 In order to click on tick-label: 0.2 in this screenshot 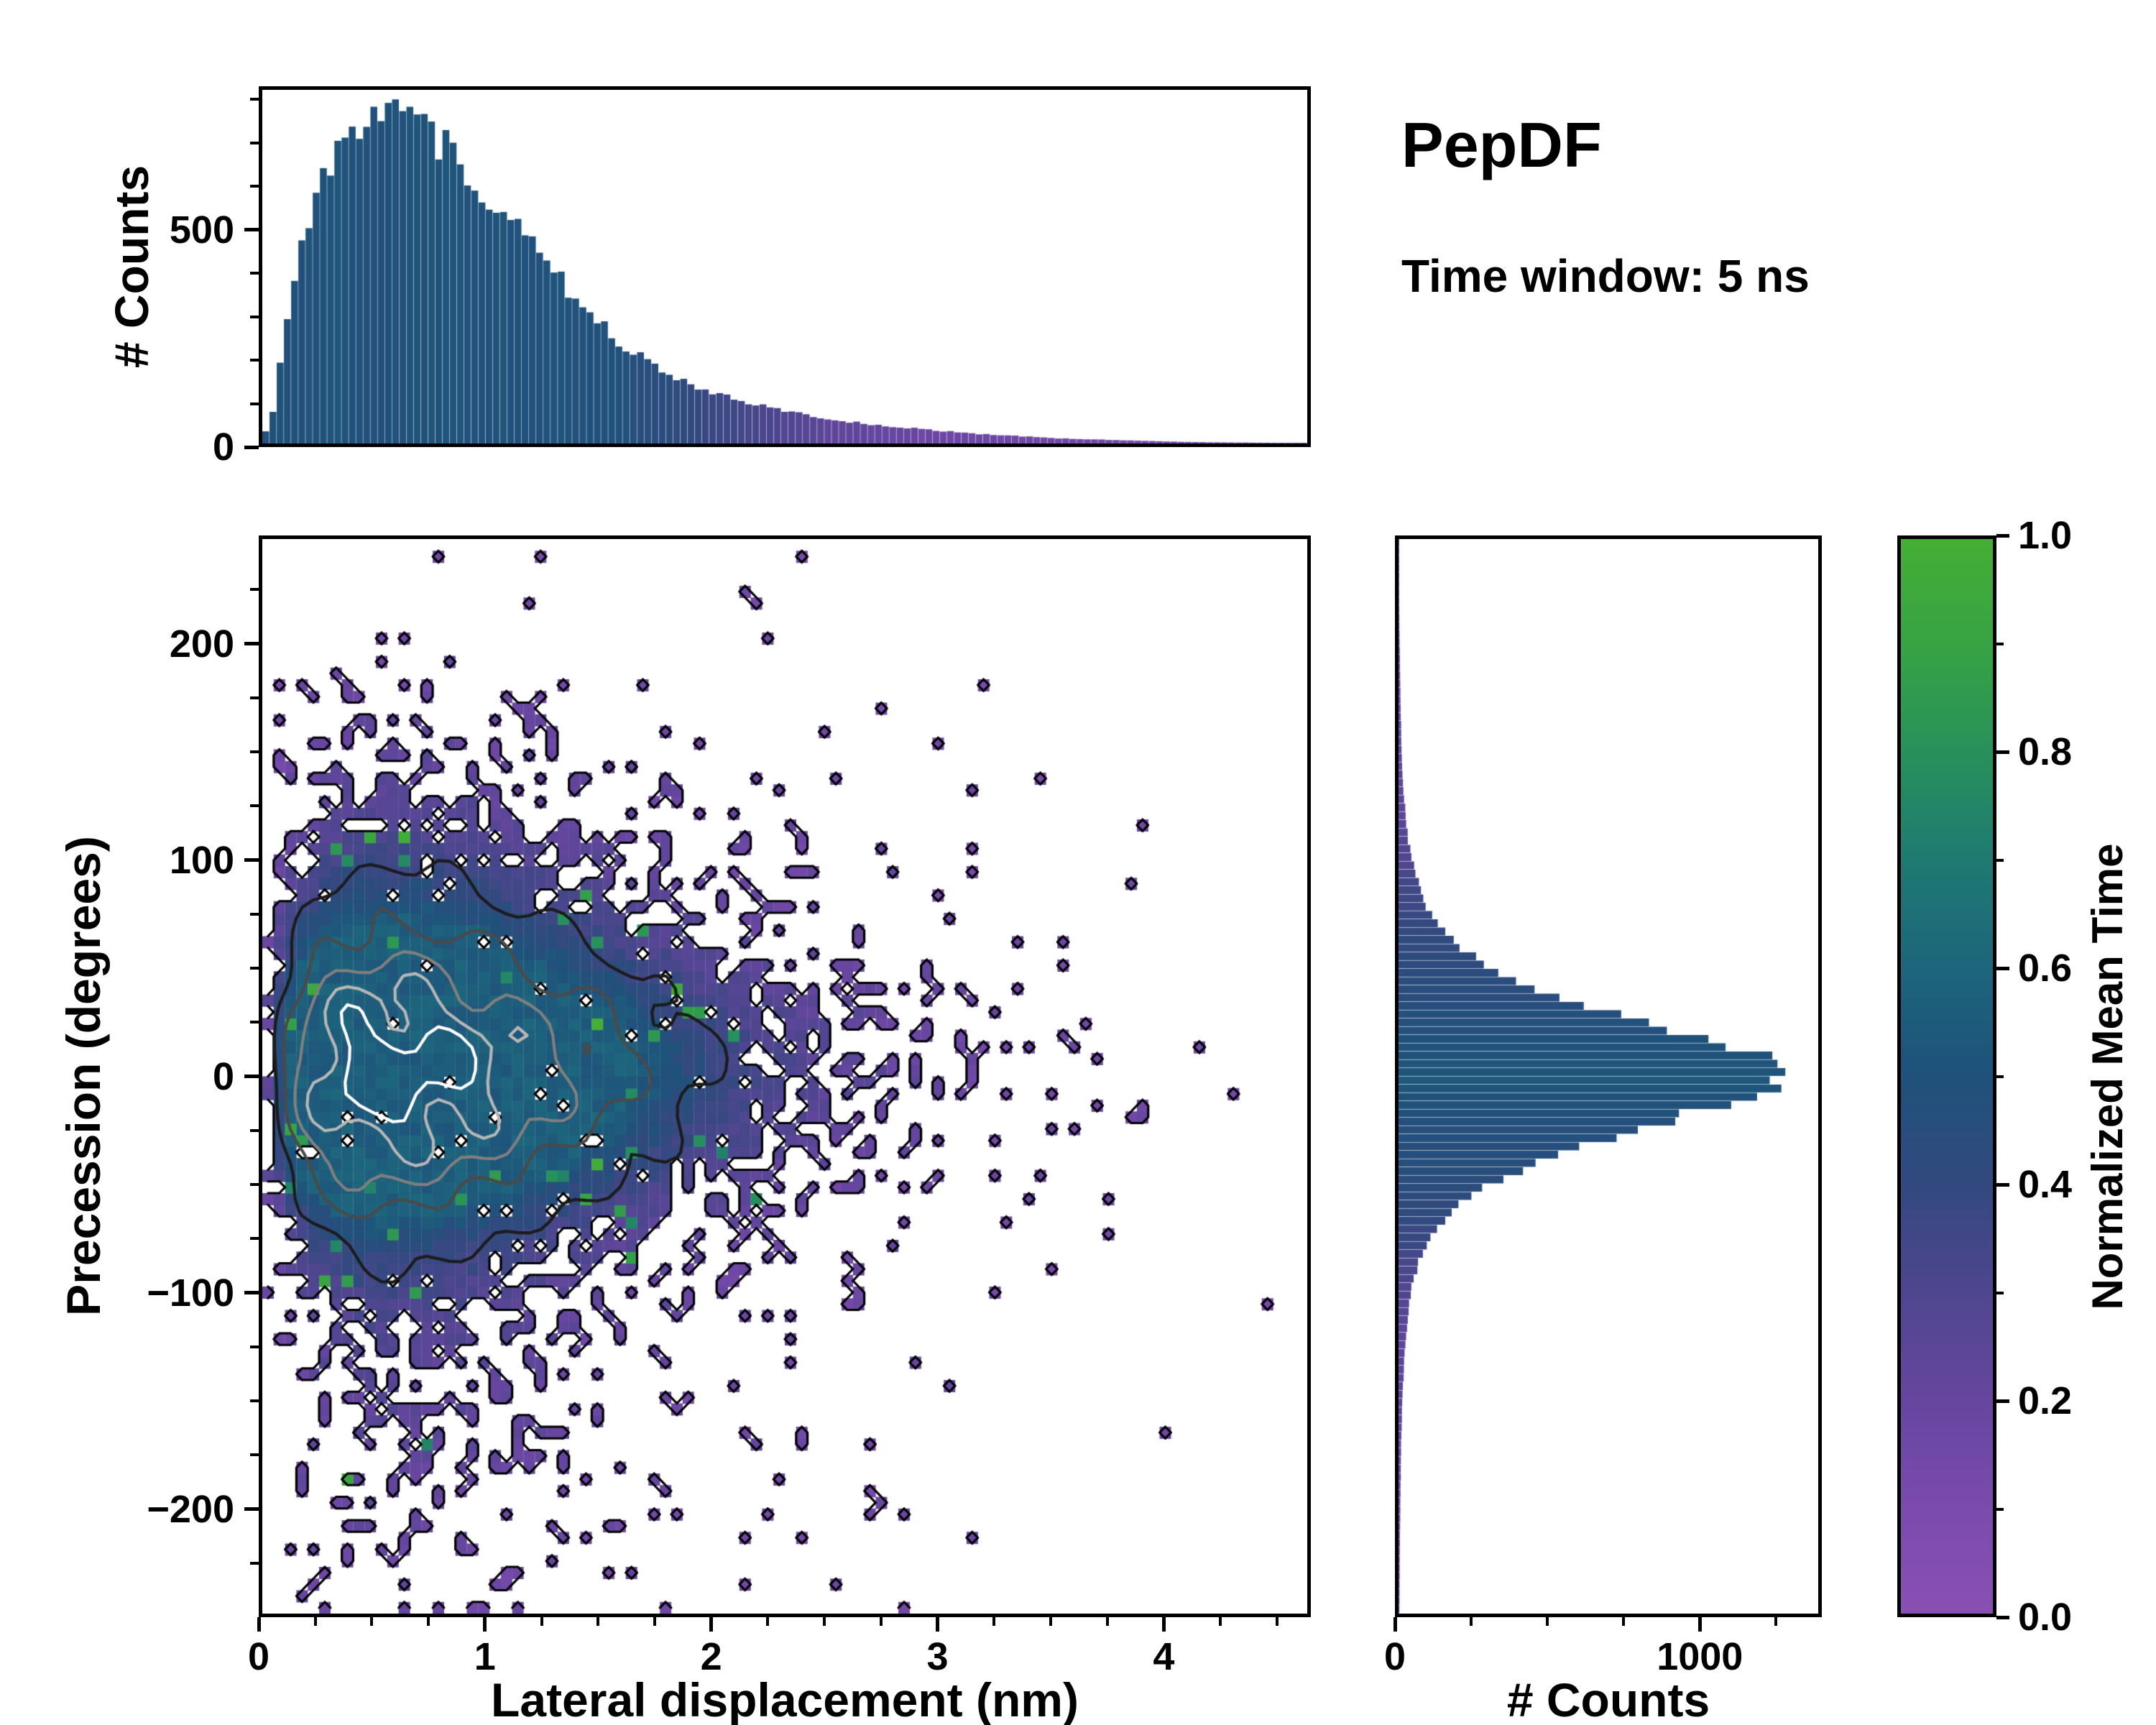, I will do `click(2045, 1400)`.